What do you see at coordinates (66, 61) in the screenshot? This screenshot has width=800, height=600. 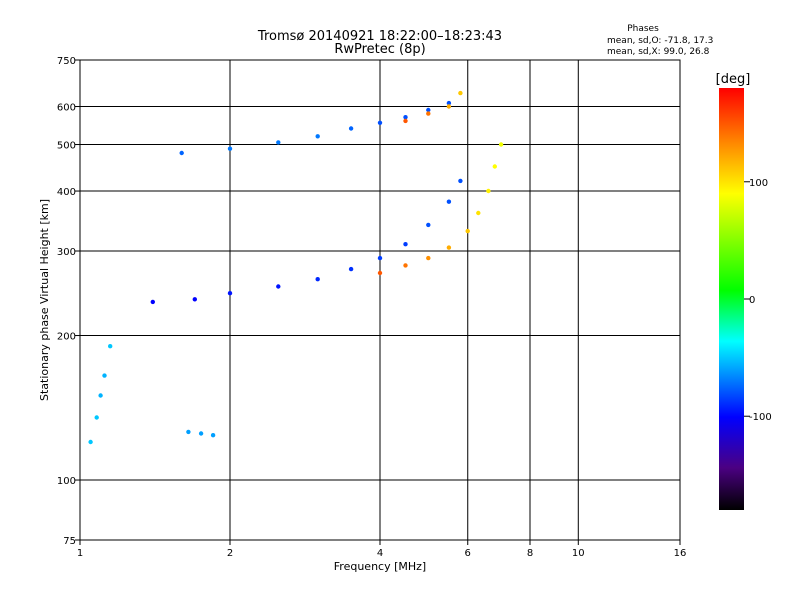 I see `y-tick-label: 750` at bounding box center [66, 61].